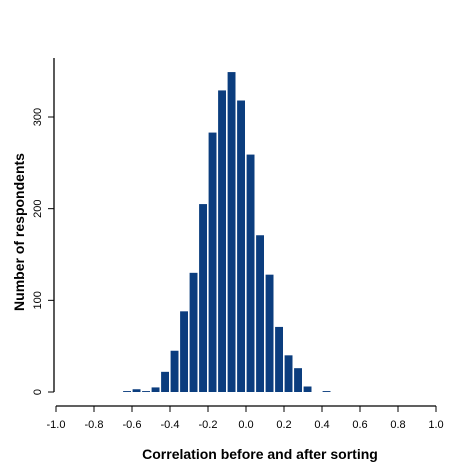 This screenshot has width=474, height=474. Describe the element at coordinates (283, 425) in the screenshot. I see `x-tick-label: 0.2` at that location.